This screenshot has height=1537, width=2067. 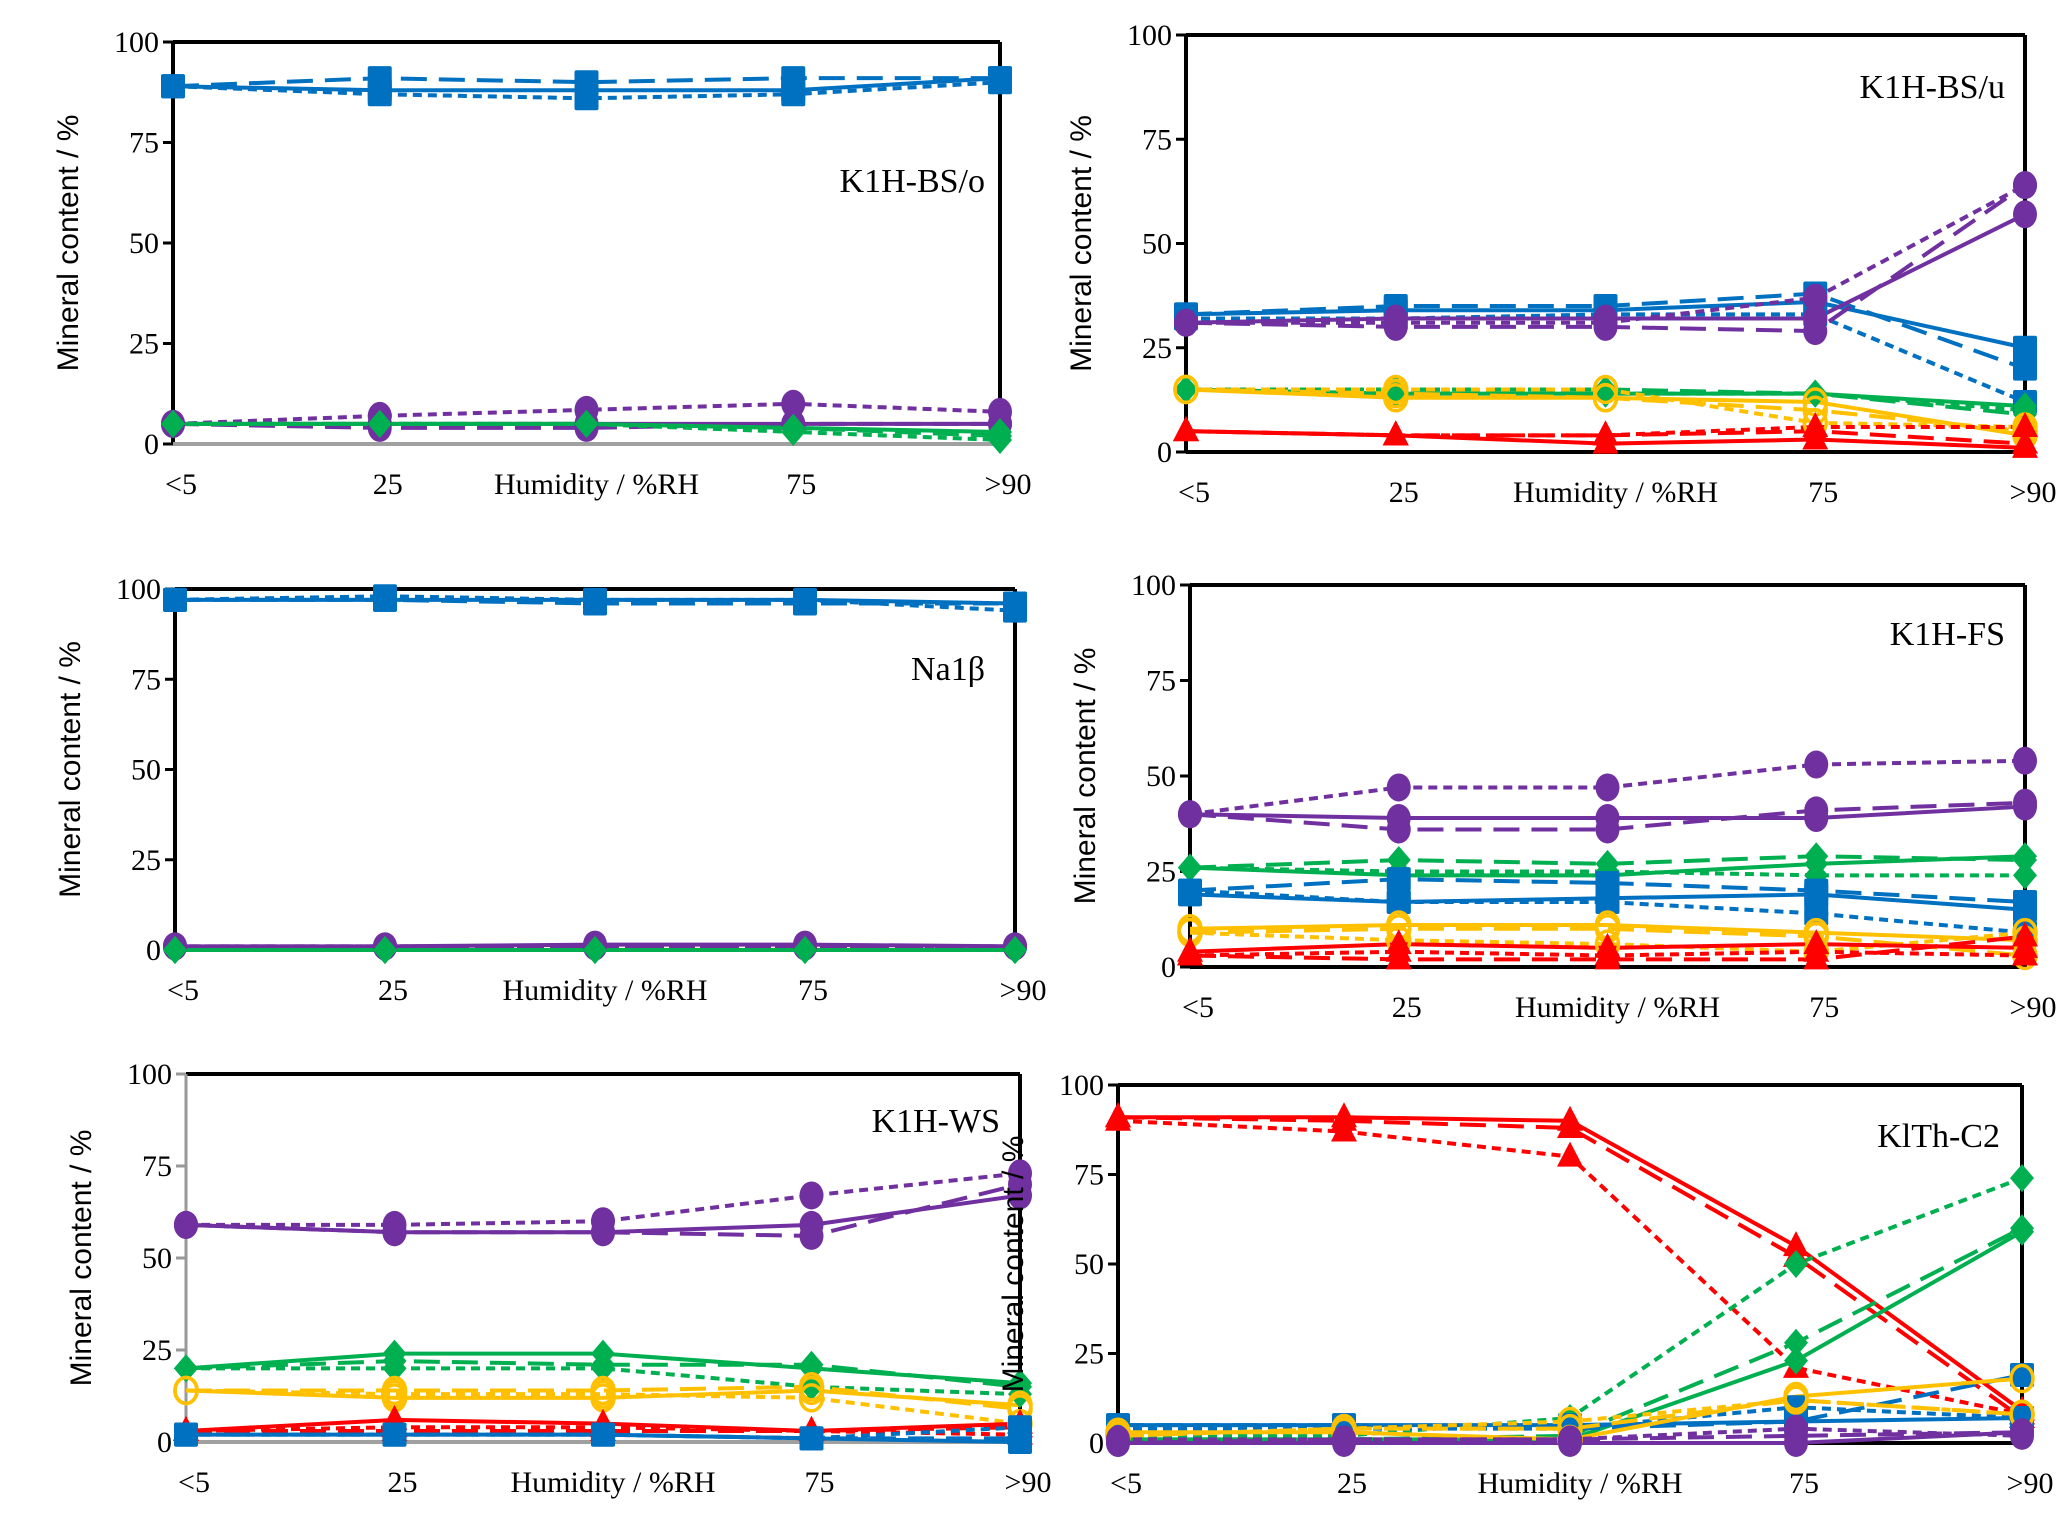 I want to click on y-tick-label: 100, so click(x=149, y=1074).